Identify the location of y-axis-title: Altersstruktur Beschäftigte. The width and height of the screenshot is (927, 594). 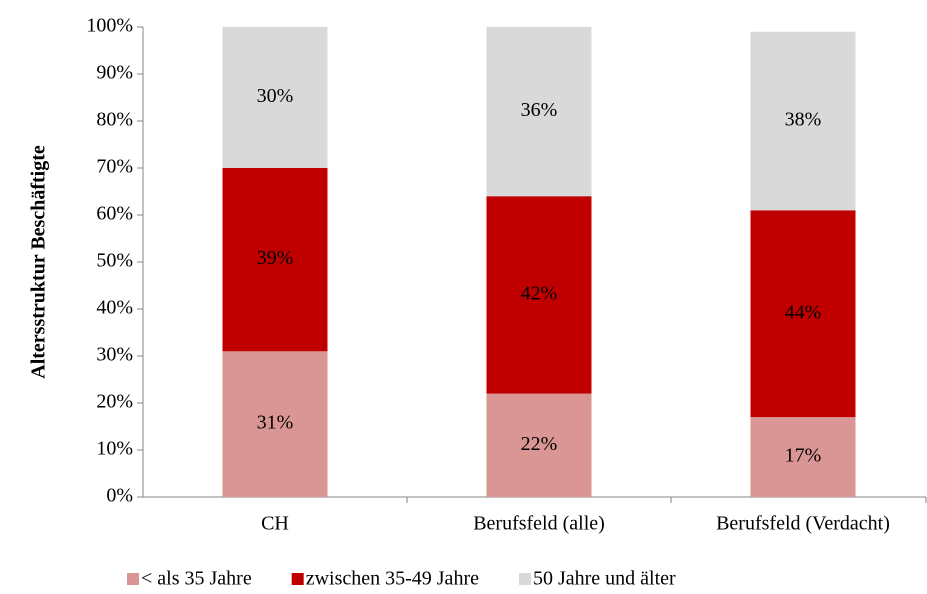
(39, 262).